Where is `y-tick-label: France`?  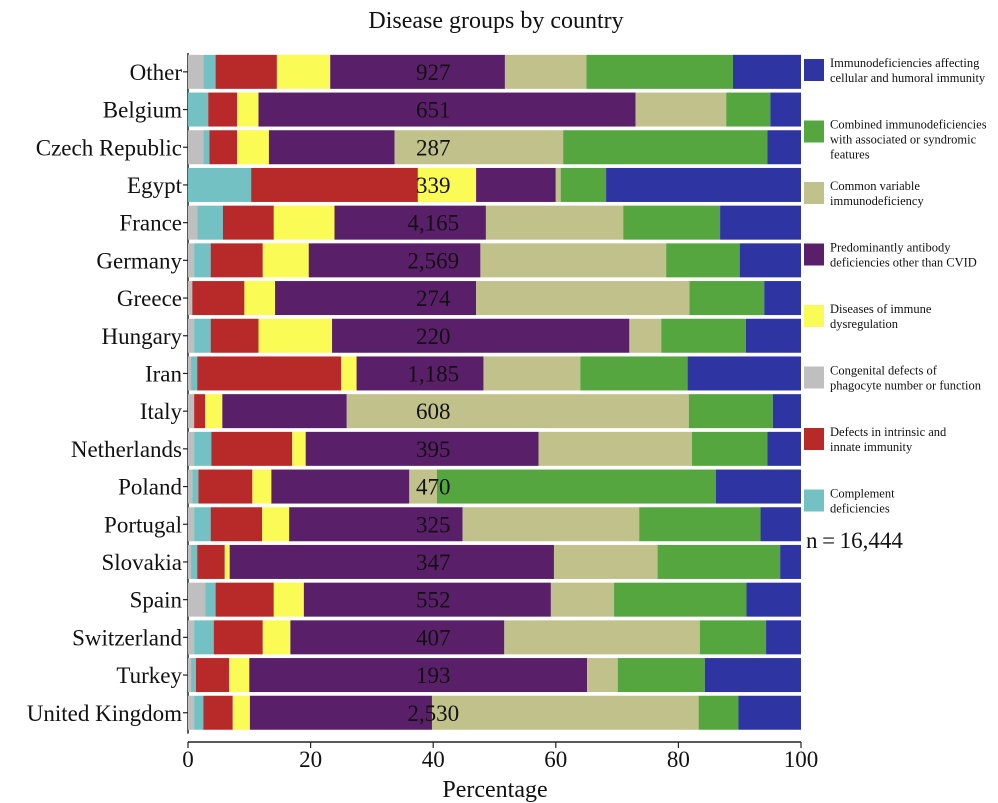 y-tick-label: France is located at coordinates (150, 223).